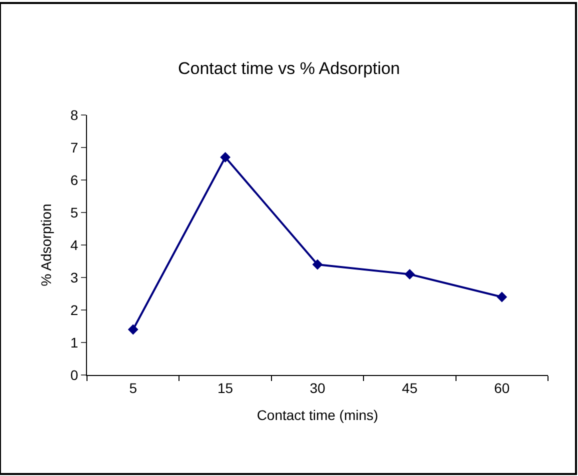 This screenshot has width=578, height=476. I want to click on y-tick-label: 1, so click(74, 342).